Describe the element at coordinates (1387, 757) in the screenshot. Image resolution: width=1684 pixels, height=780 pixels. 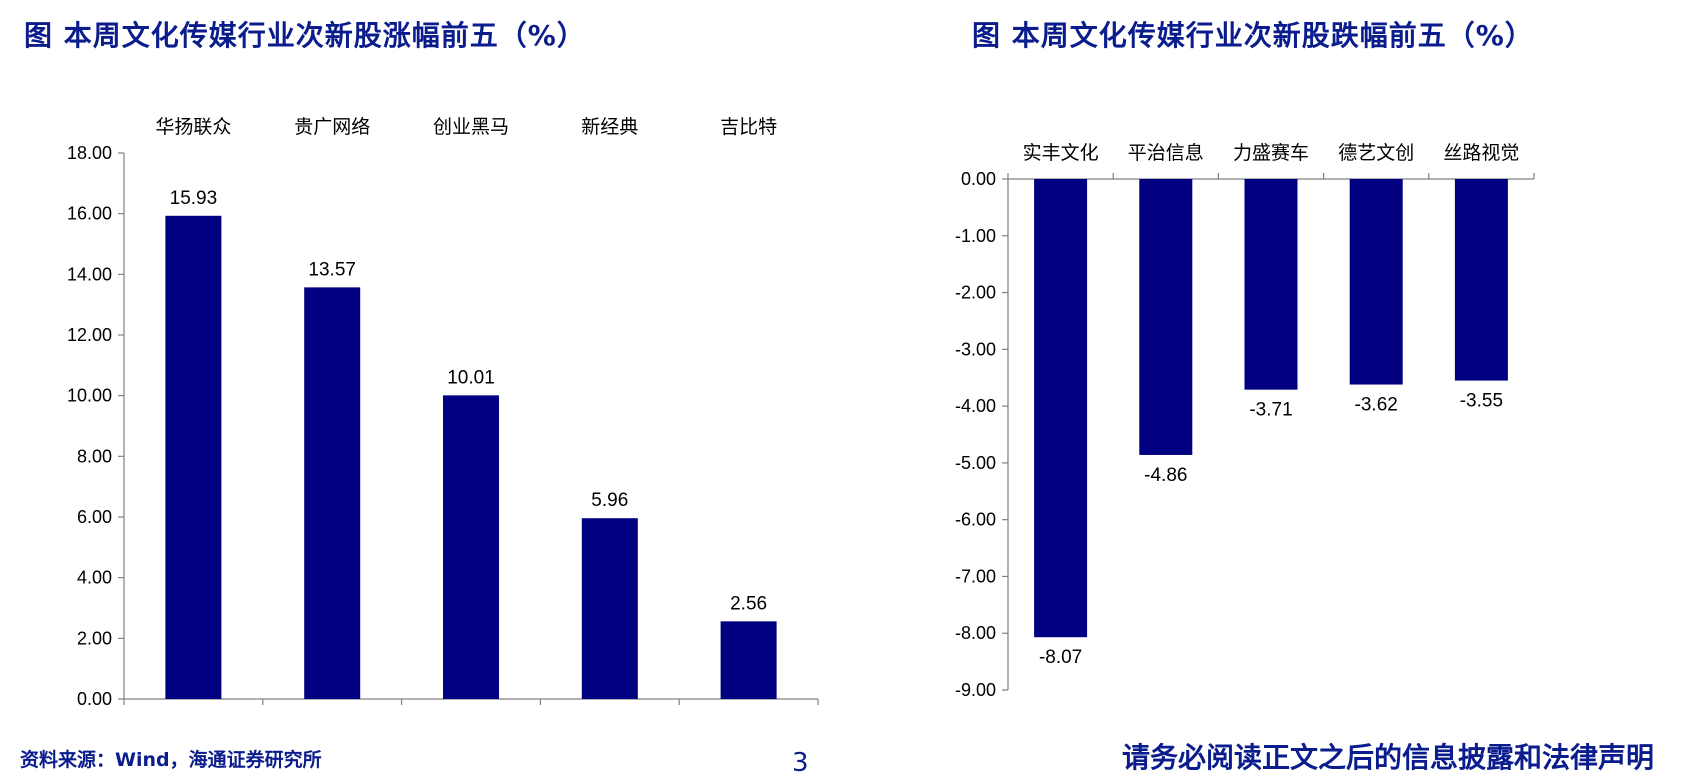
I see `legal-disclaimer: 请务必阅读正文之后的信息披露和法律声明` at that location.